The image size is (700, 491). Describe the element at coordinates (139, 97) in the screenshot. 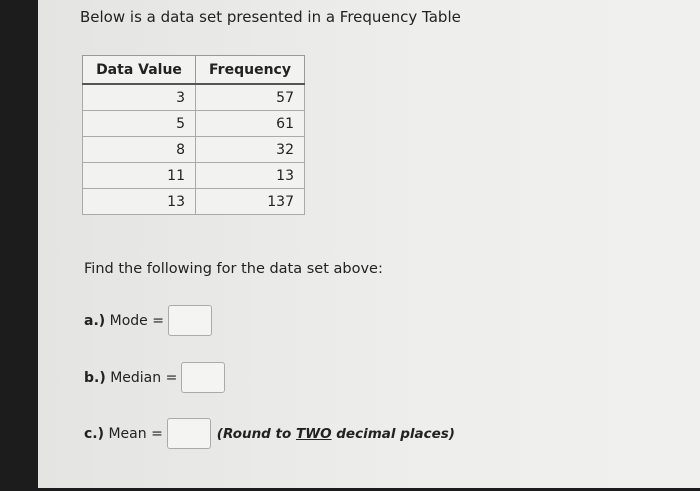

I see `data-value-cell: 3` at that location.